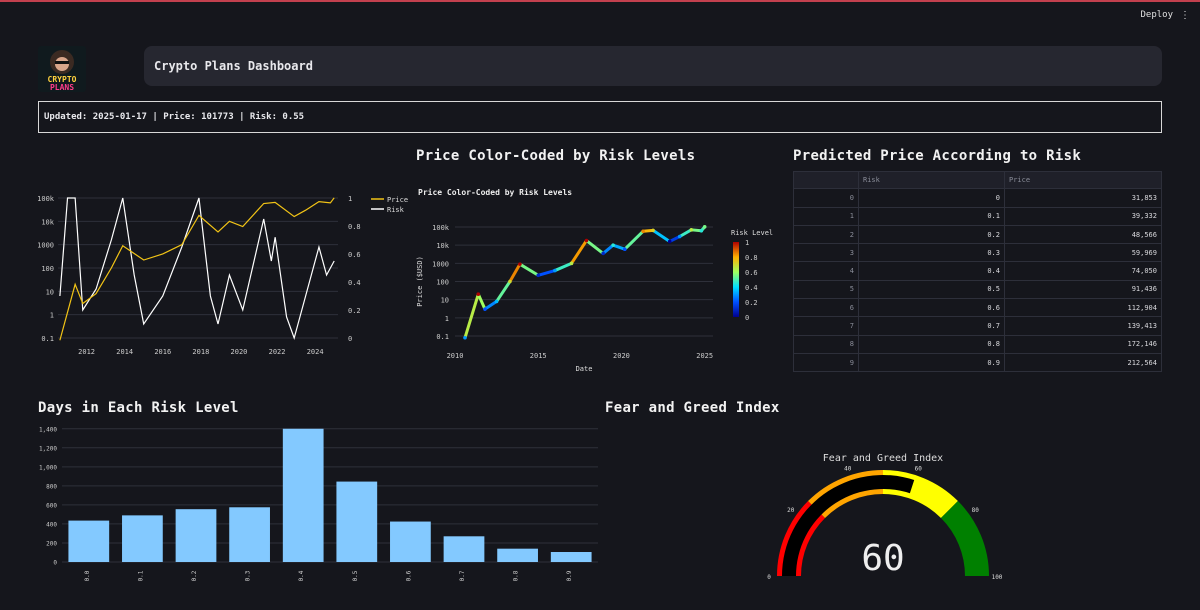  What do you see at coordinates (495, 192) in the screenshot?
I see `chart-inner-title: Price Color-Coded by Risk Levels` at bounding box center [495, 192].